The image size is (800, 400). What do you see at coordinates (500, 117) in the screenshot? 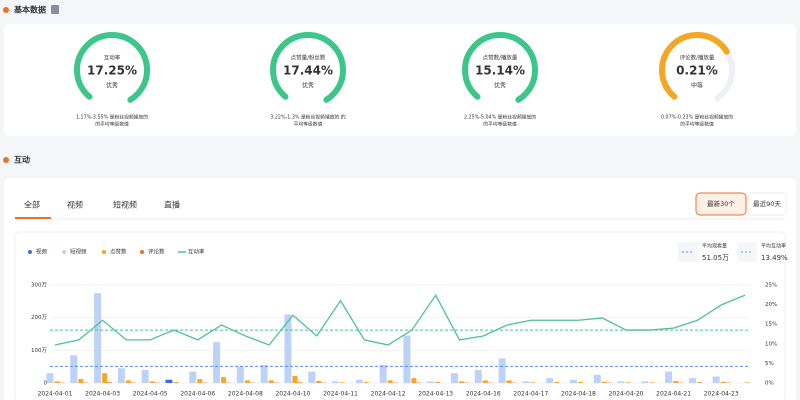
I see `gauge-desc: 2.25%-5.04% 是粉丝视频播放的` at bounding box center [500, 117].